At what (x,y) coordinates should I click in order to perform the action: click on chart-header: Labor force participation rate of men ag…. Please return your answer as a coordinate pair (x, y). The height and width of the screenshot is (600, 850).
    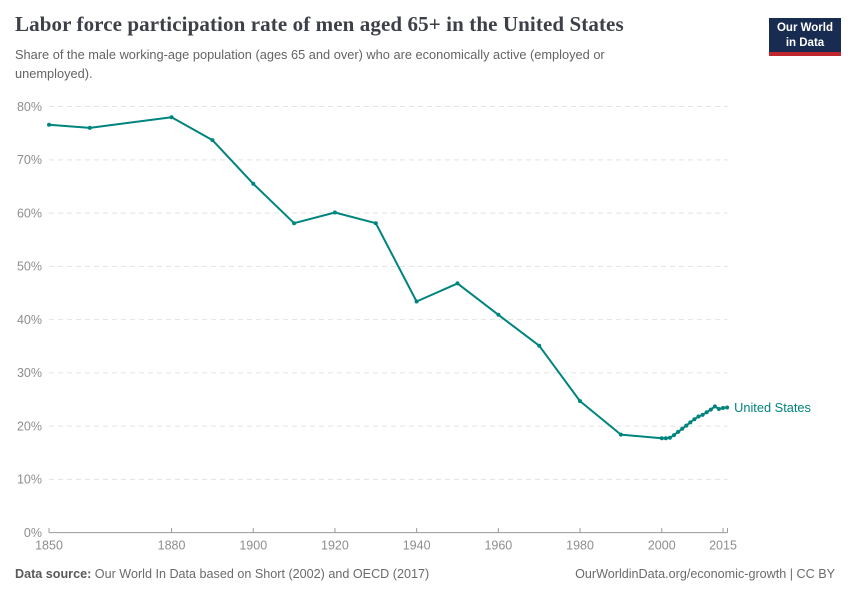
    Looking at the image, I should click on (385, 47).